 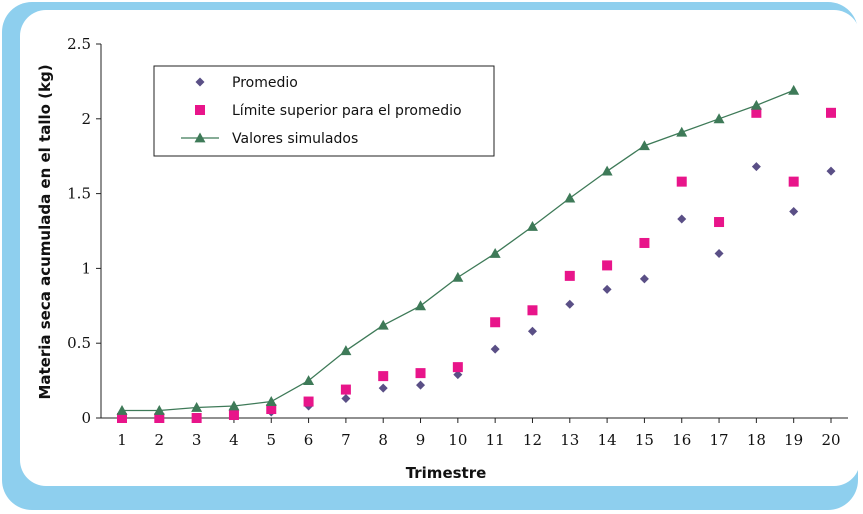 What do you see at coordinates (644, 440) in the screenshot?
I see `x-tick-label: 15` at bounding box center [644, 440].